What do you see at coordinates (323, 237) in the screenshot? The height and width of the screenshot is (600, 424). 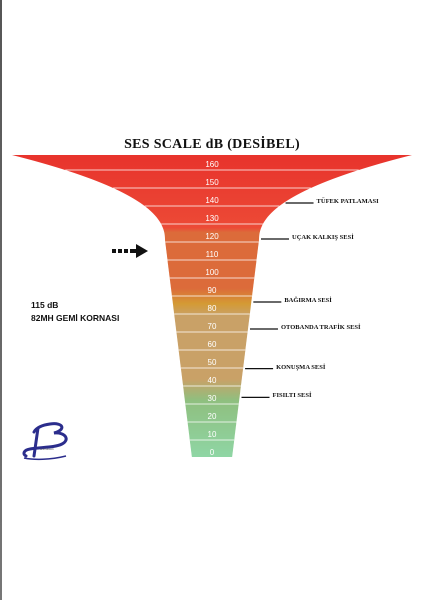 I see `annotation-label: UÇAK KALKIŞ SESİ` at bounding box center [323, 237].